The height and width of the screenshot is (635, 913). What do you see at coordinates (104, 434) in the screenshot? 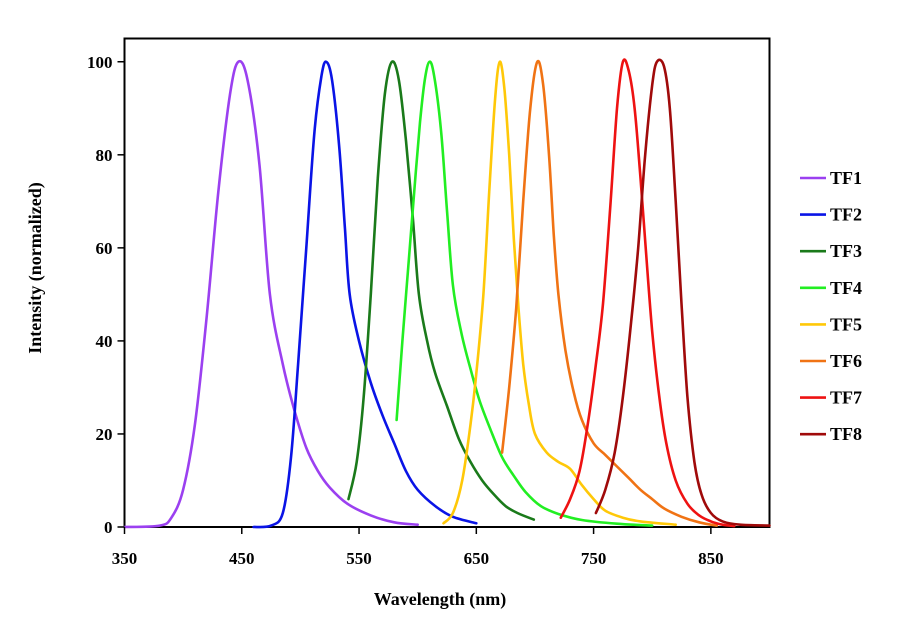
I see `y-tick-label: 20` at bounding box center [104, 434].